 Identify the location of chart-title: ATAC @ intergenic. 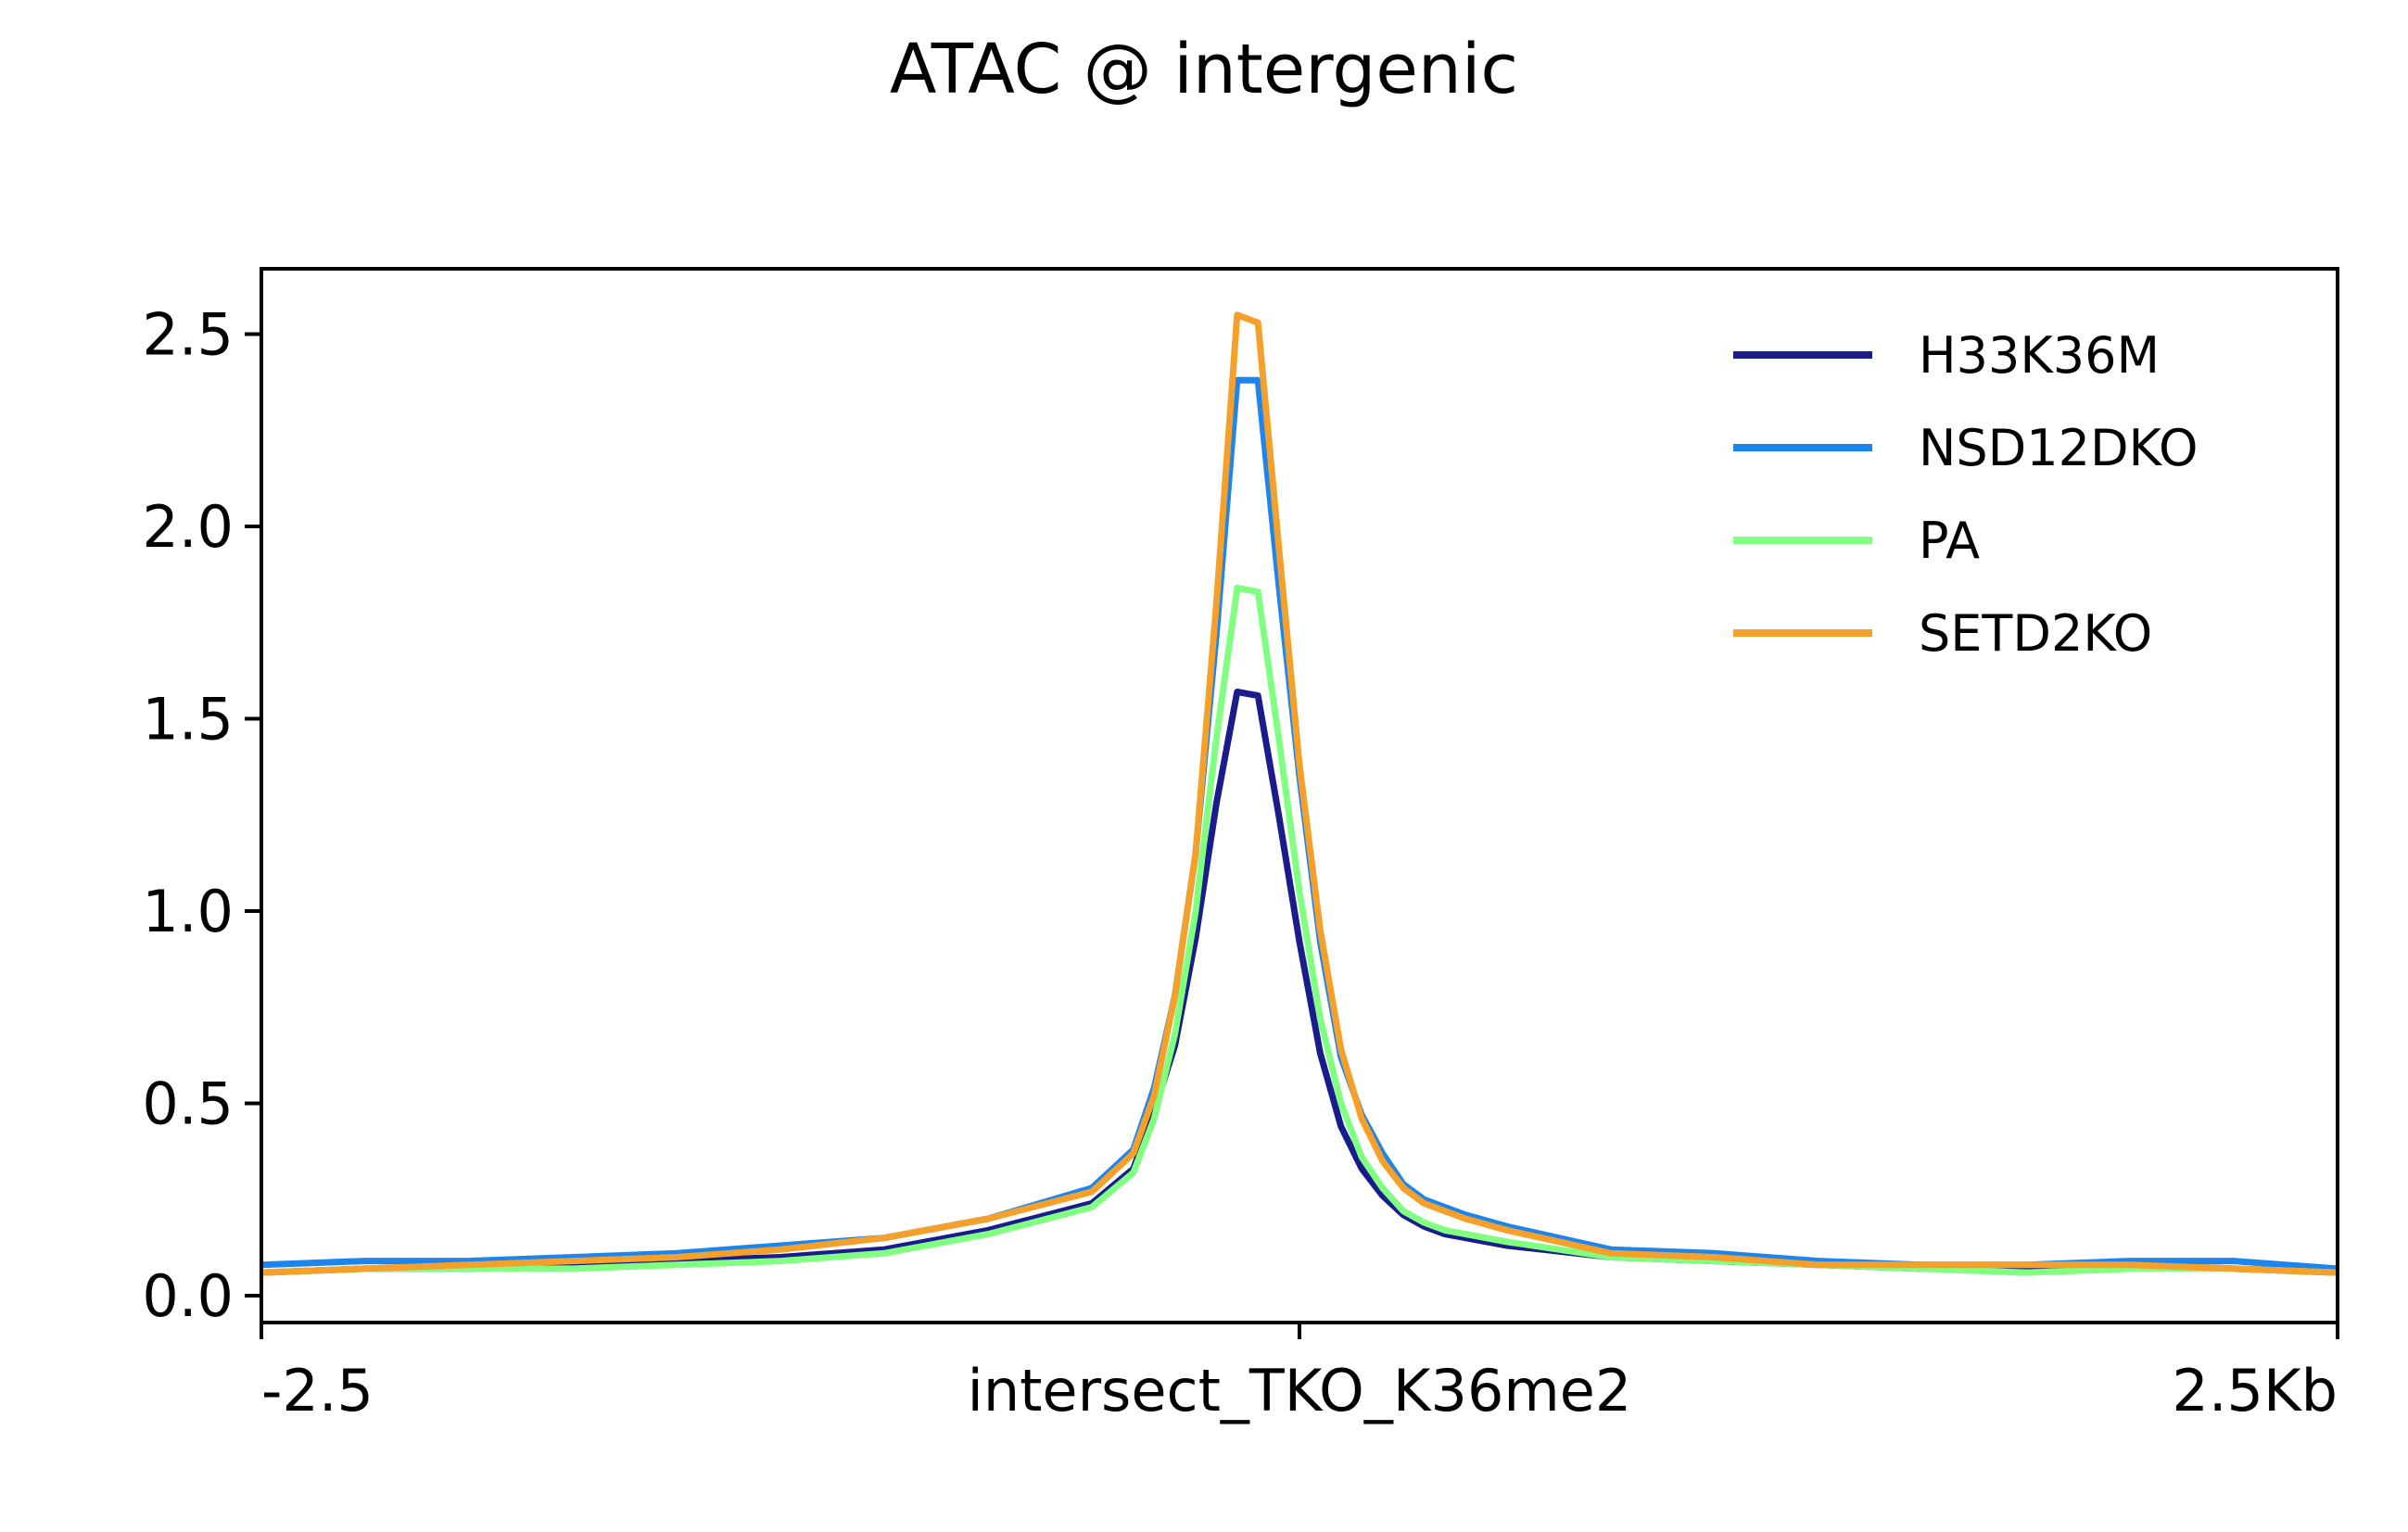
(1204, 70).